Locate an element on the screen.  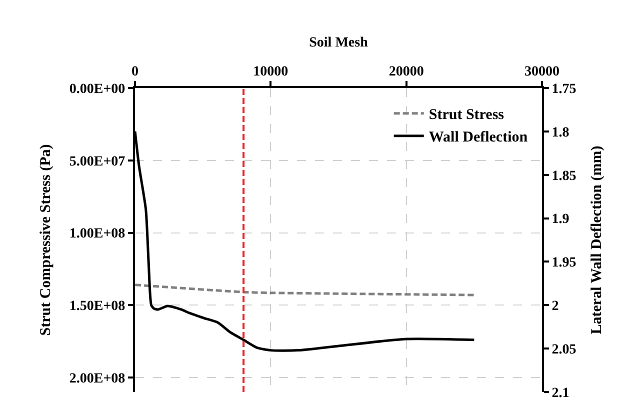
y2-tick-label: 2 is located at coordinates (555, 306).